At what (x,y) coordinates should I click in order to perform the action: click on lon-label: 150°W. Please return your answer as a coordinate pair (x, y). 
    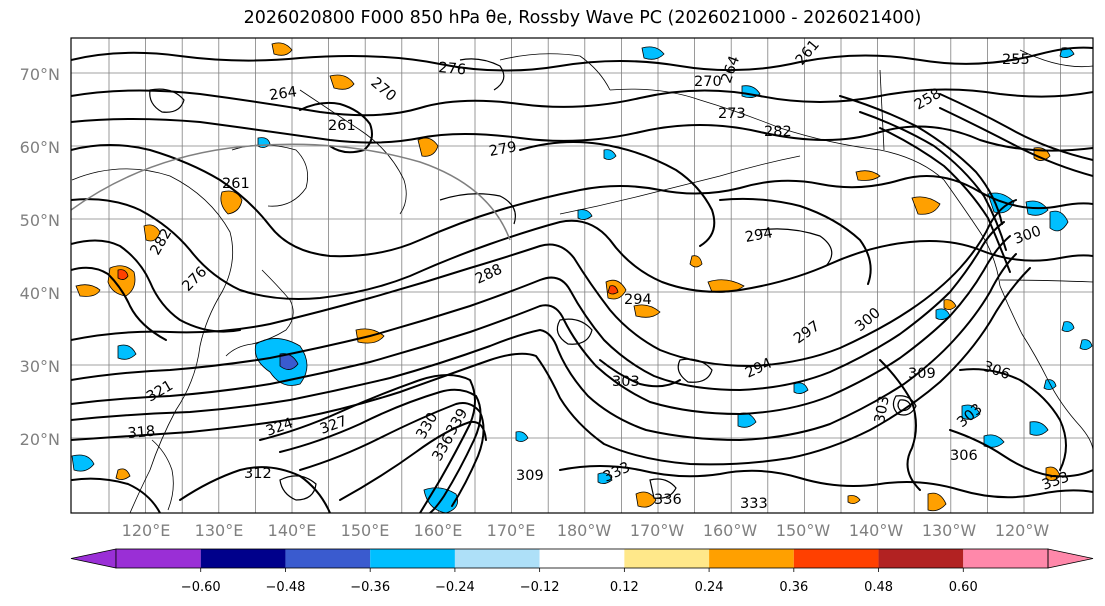
    Looking at the image, I should click on (803, 530).